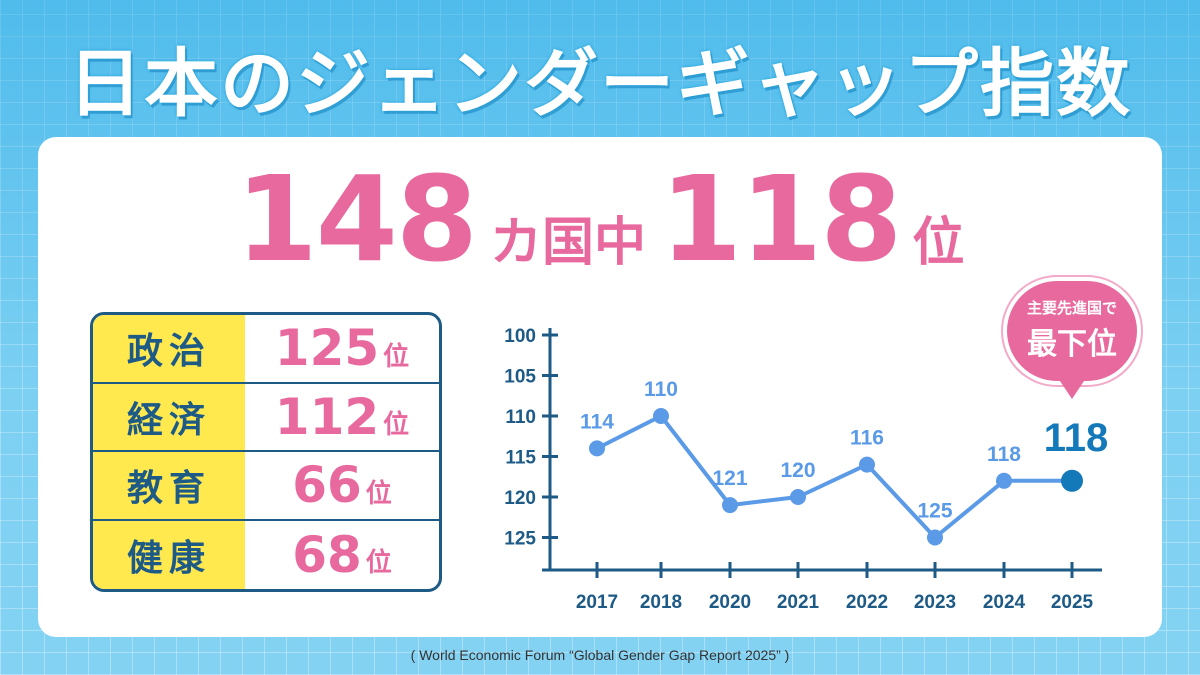 The height and width of the screenshot is (675, 1200). Describe the element at coordinates (327, 485) in the screenshot. I see `rank-number: 66` at that location.